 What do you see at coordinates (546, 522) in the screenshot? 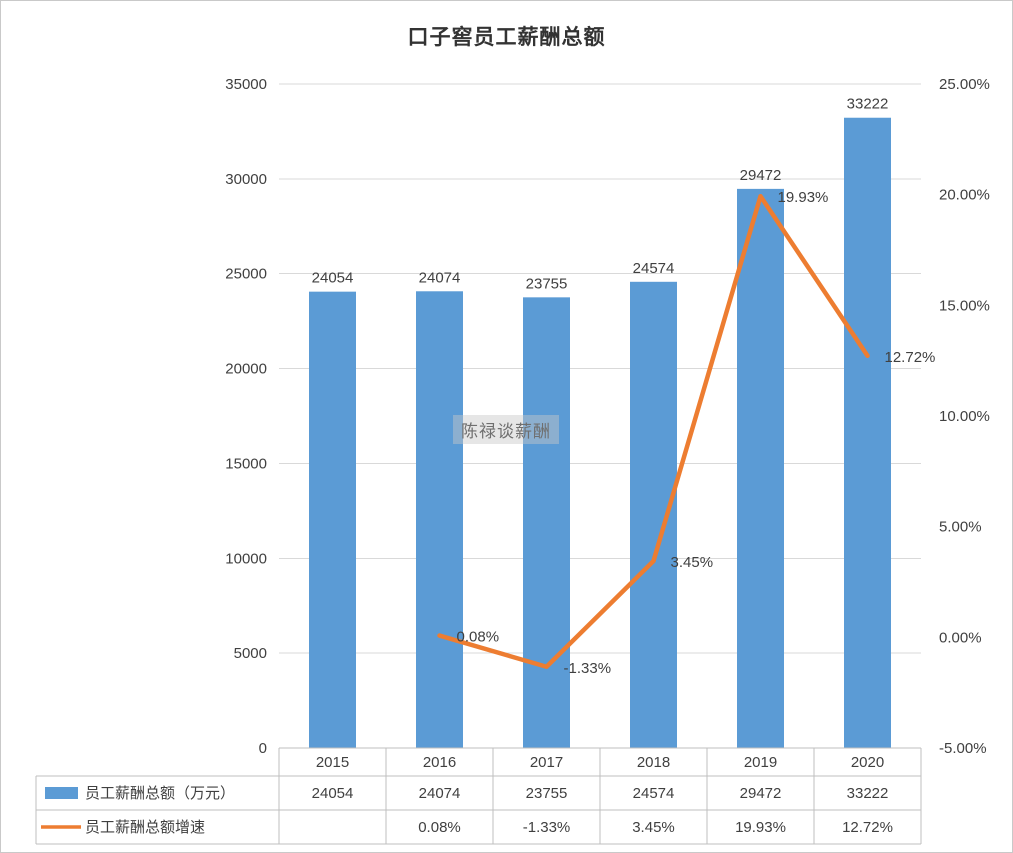
I see `bar-2017` at bounding box center [546, 522].